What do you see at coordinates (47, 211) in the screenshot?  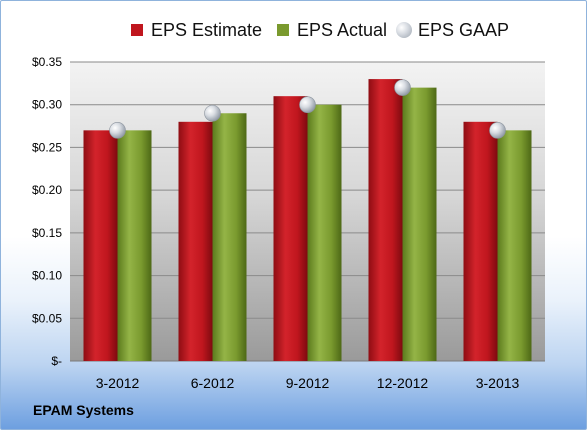 I see `y-axis-tick-labels: $- $0.05 $0.10 $0.15 $0.20 $0.25 $0.30 $0.35` at bounding box center [47, 211].